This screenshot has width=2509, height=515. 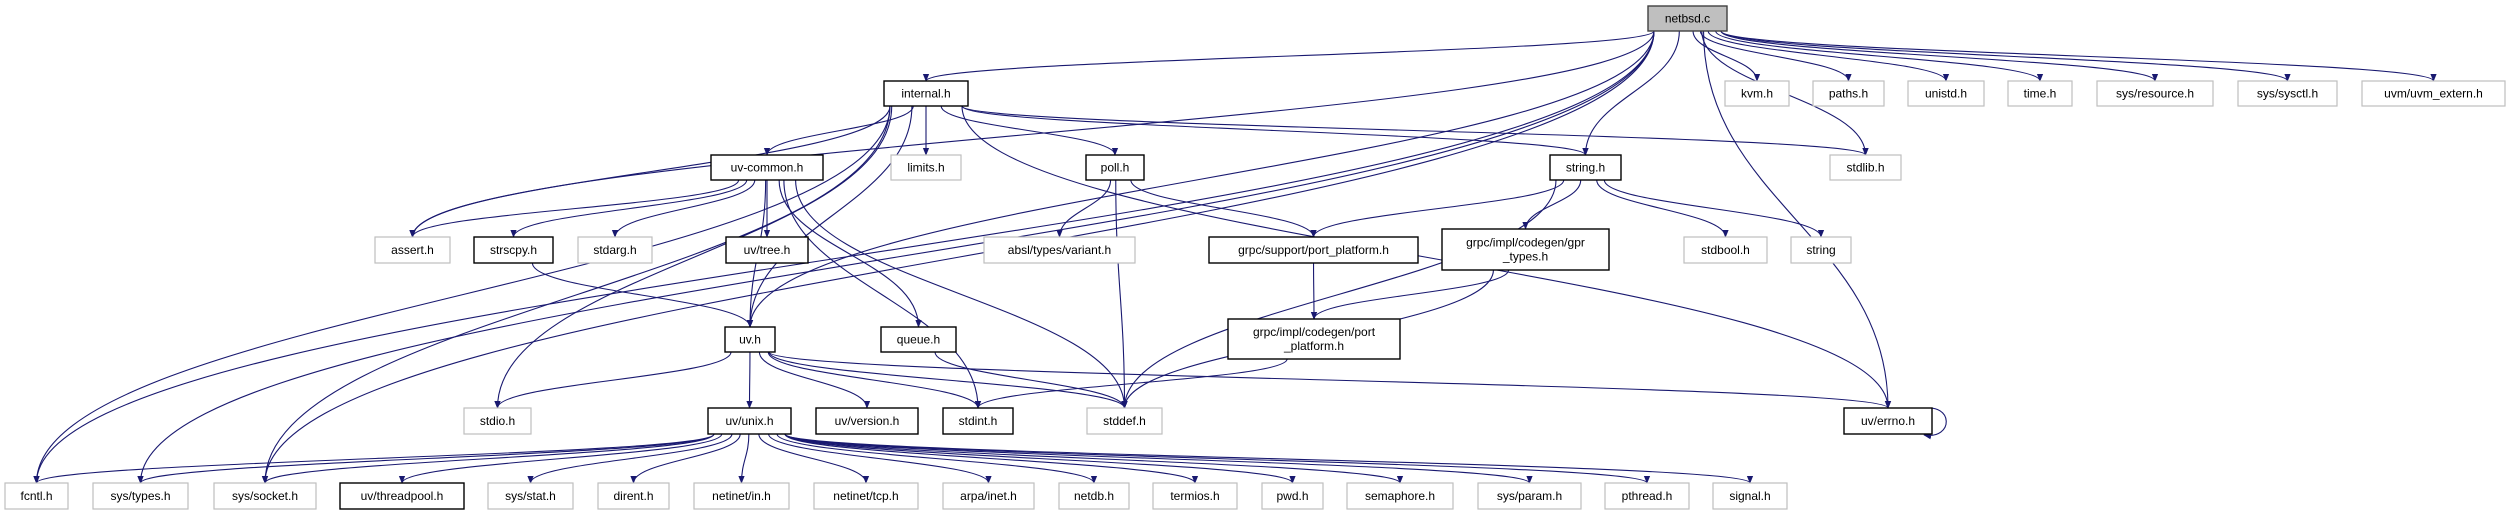 What do you see at coordinates (874, 380) in the screenshot?
I see `edge-uv-h-to-stdint-h` at bounding box center [874, 380].